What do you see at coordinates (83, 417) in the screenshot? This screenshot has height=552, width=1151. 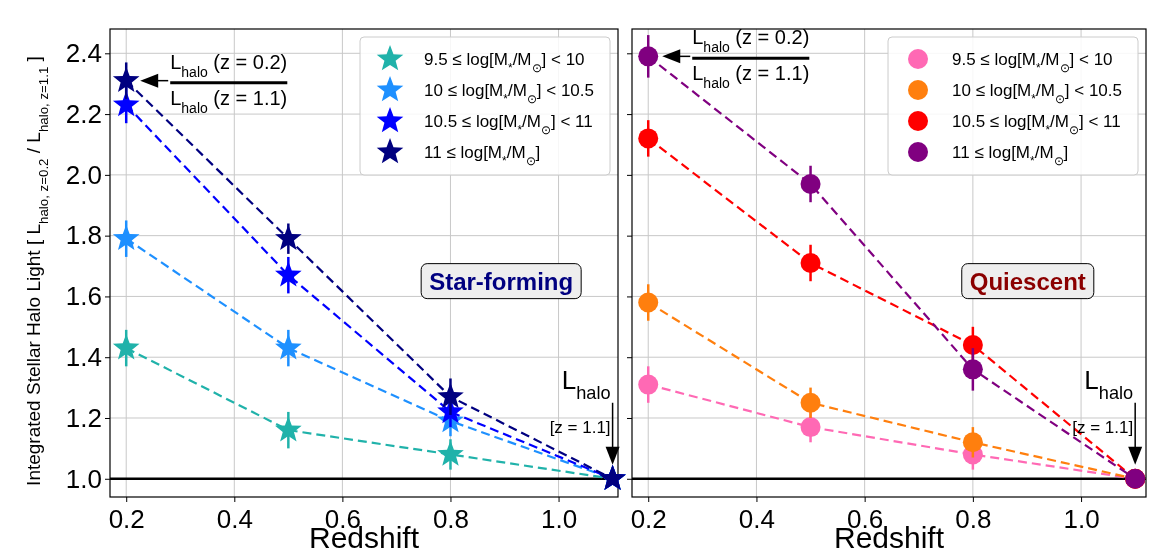 I see `y-tick-label: 1.2` at bounding box center [83, 417].